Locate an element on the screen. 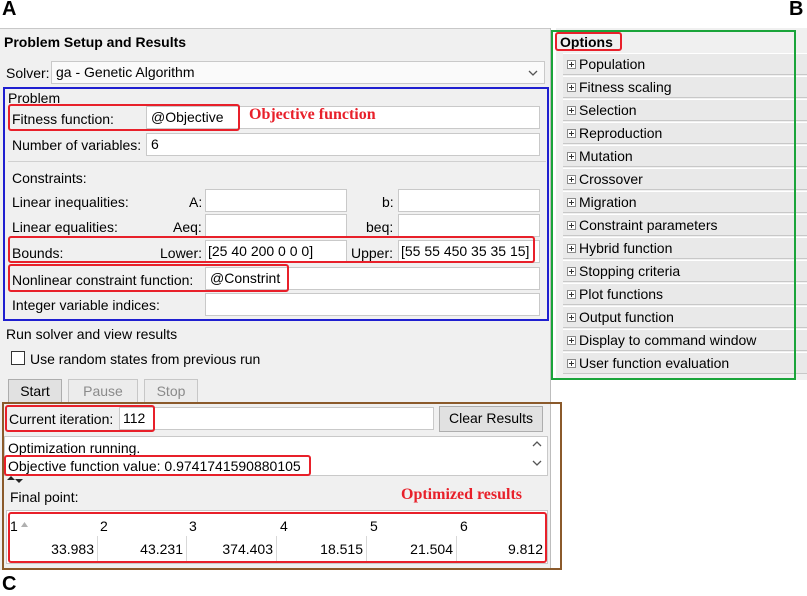 This screenshot has width=807, height=596. iteration-label: Current iteration: is located at coordinates (61, 419).